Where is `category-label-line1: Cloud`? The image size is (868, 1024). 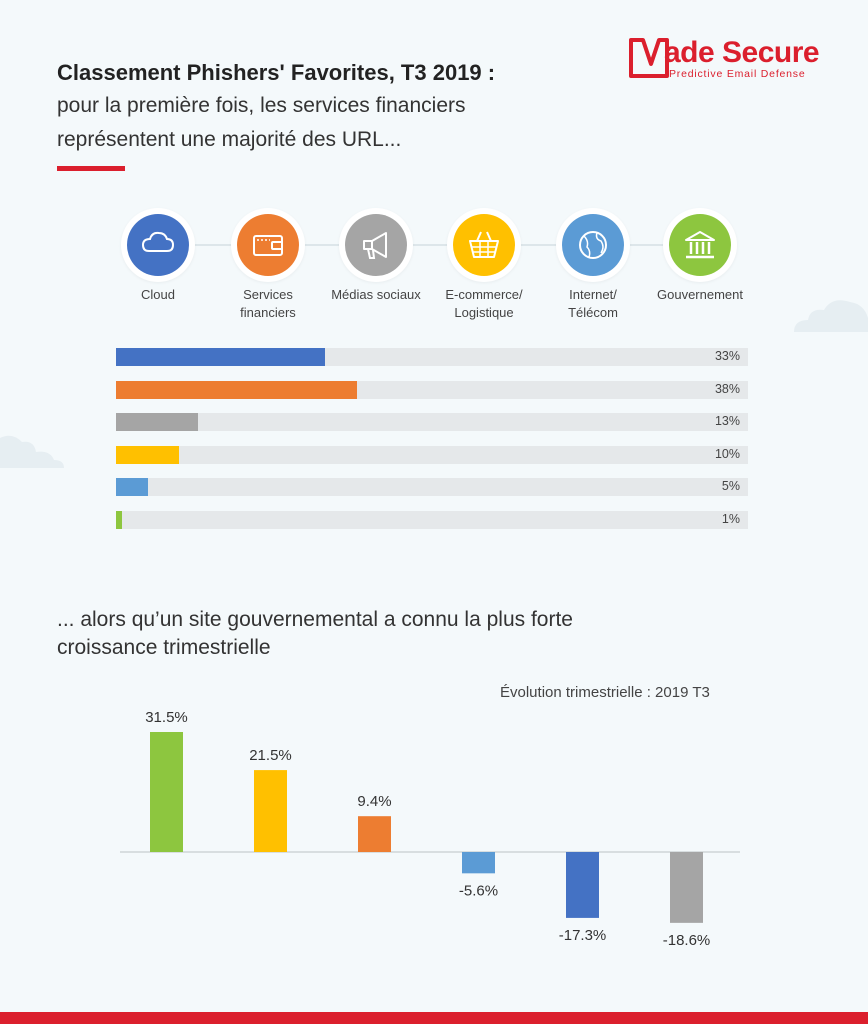 category-label-line1: Cloud is located at coordinates (158, 294).